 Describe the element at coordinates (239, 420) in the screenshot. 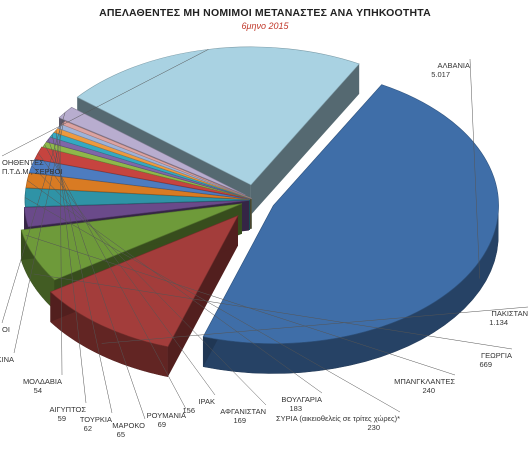

I see `slice-label-value: 169` at that location.